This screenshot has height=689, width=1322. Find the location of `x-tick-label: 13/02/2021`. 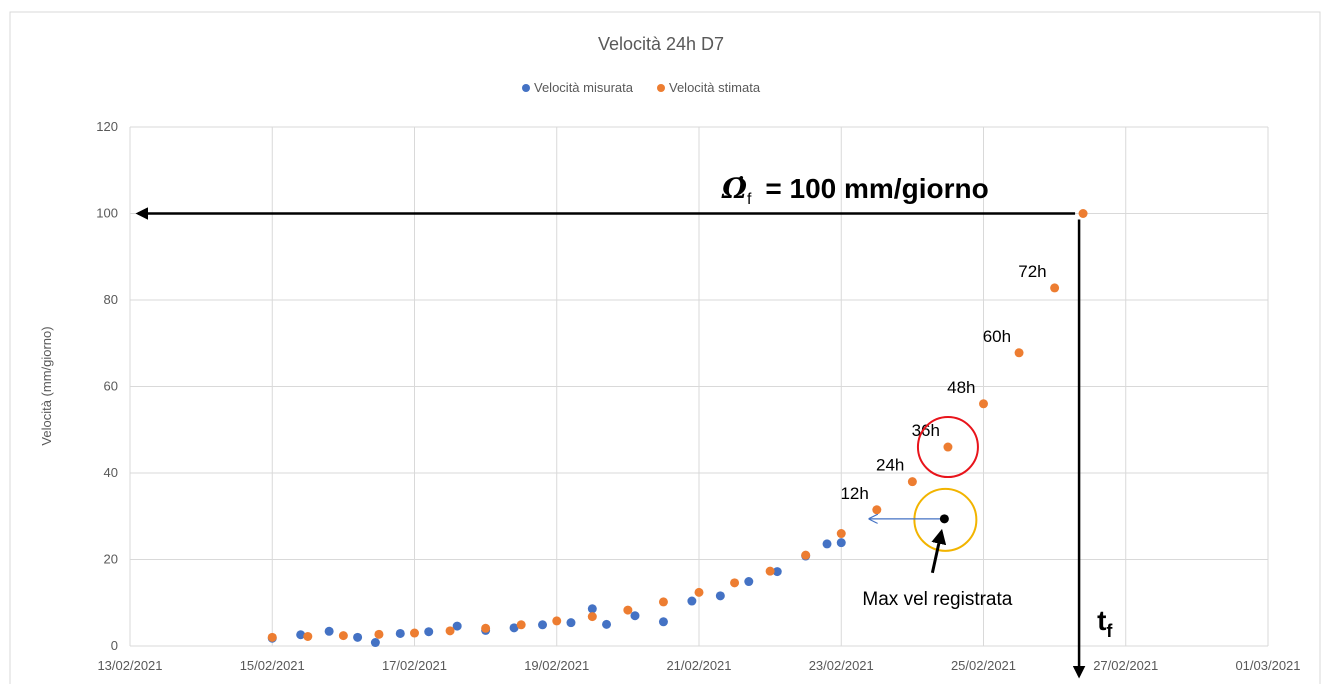

x-tick-label: 13/02/2021 is located at coordinates (129, 665).